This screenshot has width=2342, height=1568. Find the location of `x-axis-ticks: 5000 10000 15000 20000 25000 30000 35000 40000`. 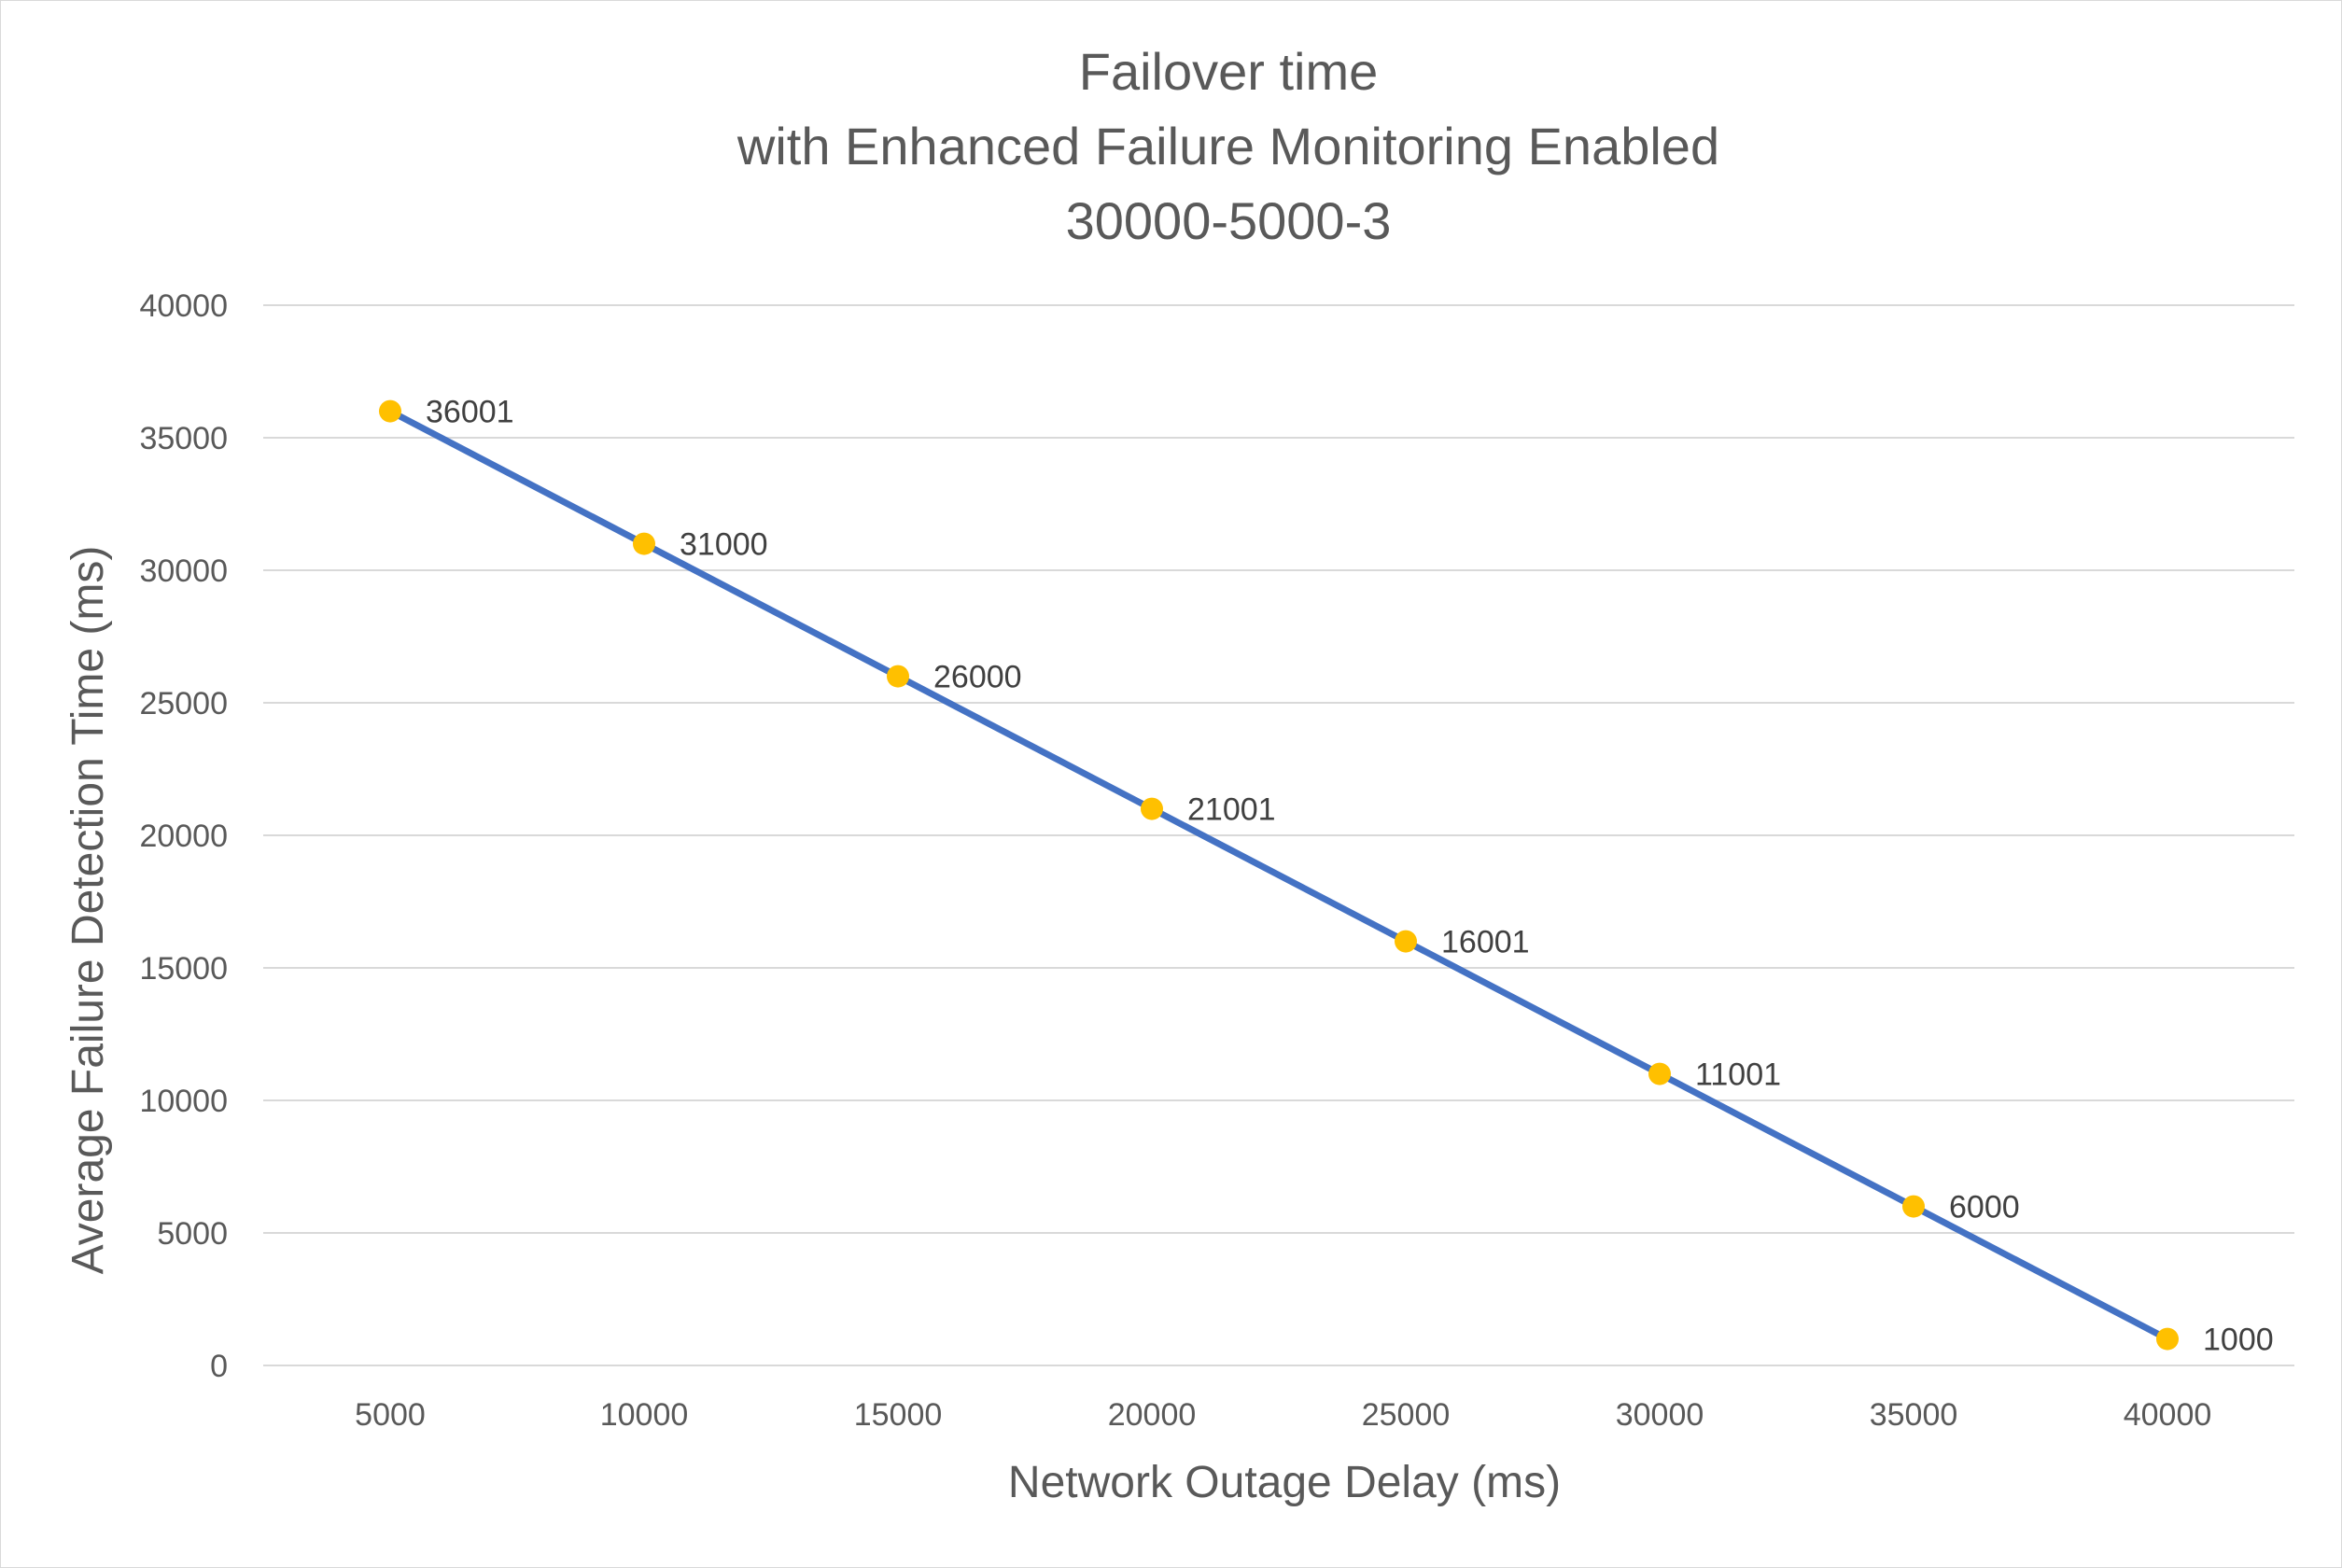

x-axis-ticks: 5000 10000 15000 20000 25000 30000 35000 40000 is located at coordinates (1283, 1415).